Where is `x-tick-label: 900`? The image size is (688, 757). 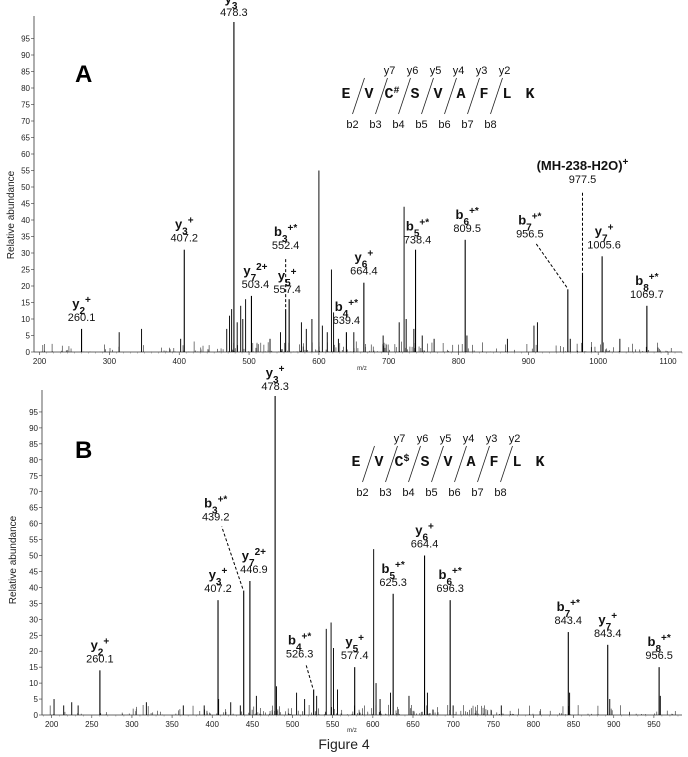 x-tick-label: 900 is located at coordinates (614, 724).